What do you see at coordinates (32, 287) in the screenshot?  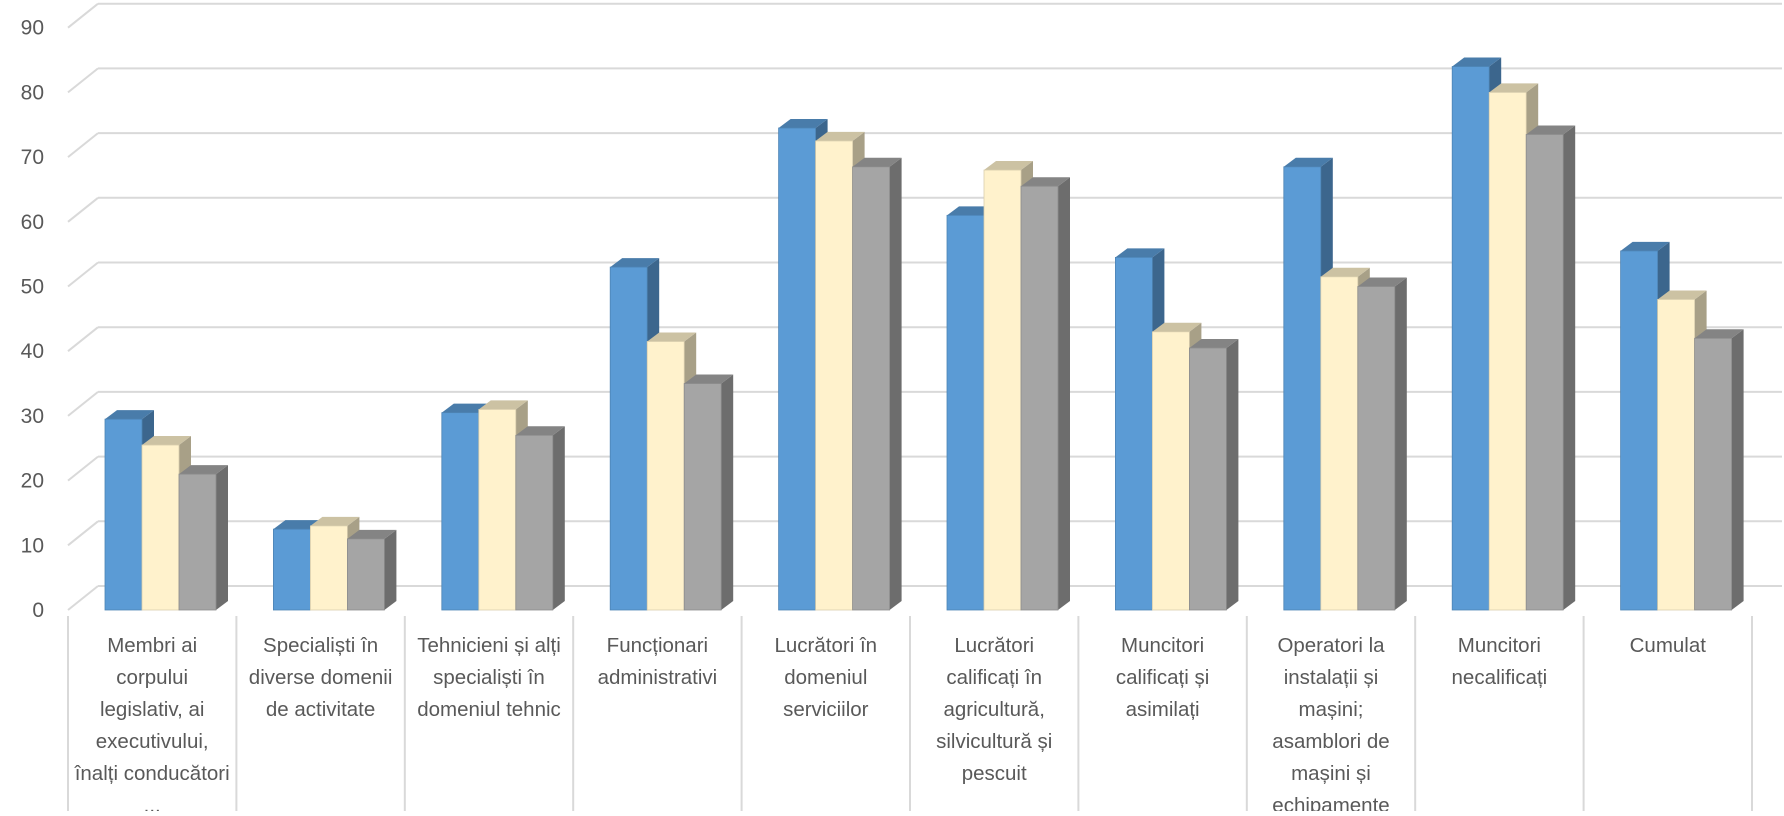 I see `y-tick-label: 50` at bounding box center [32, 287].